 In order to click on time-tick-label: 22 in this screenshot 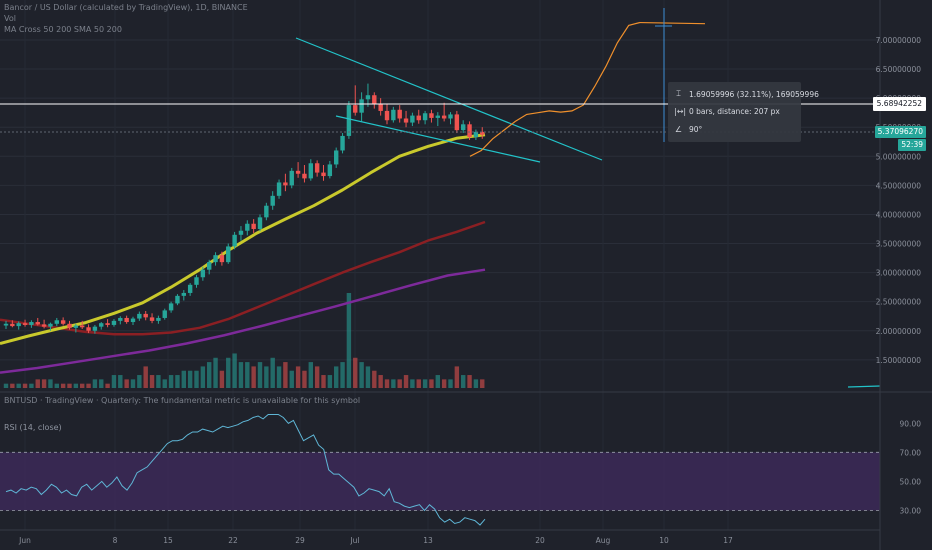, I will do `click(233, 540)`.